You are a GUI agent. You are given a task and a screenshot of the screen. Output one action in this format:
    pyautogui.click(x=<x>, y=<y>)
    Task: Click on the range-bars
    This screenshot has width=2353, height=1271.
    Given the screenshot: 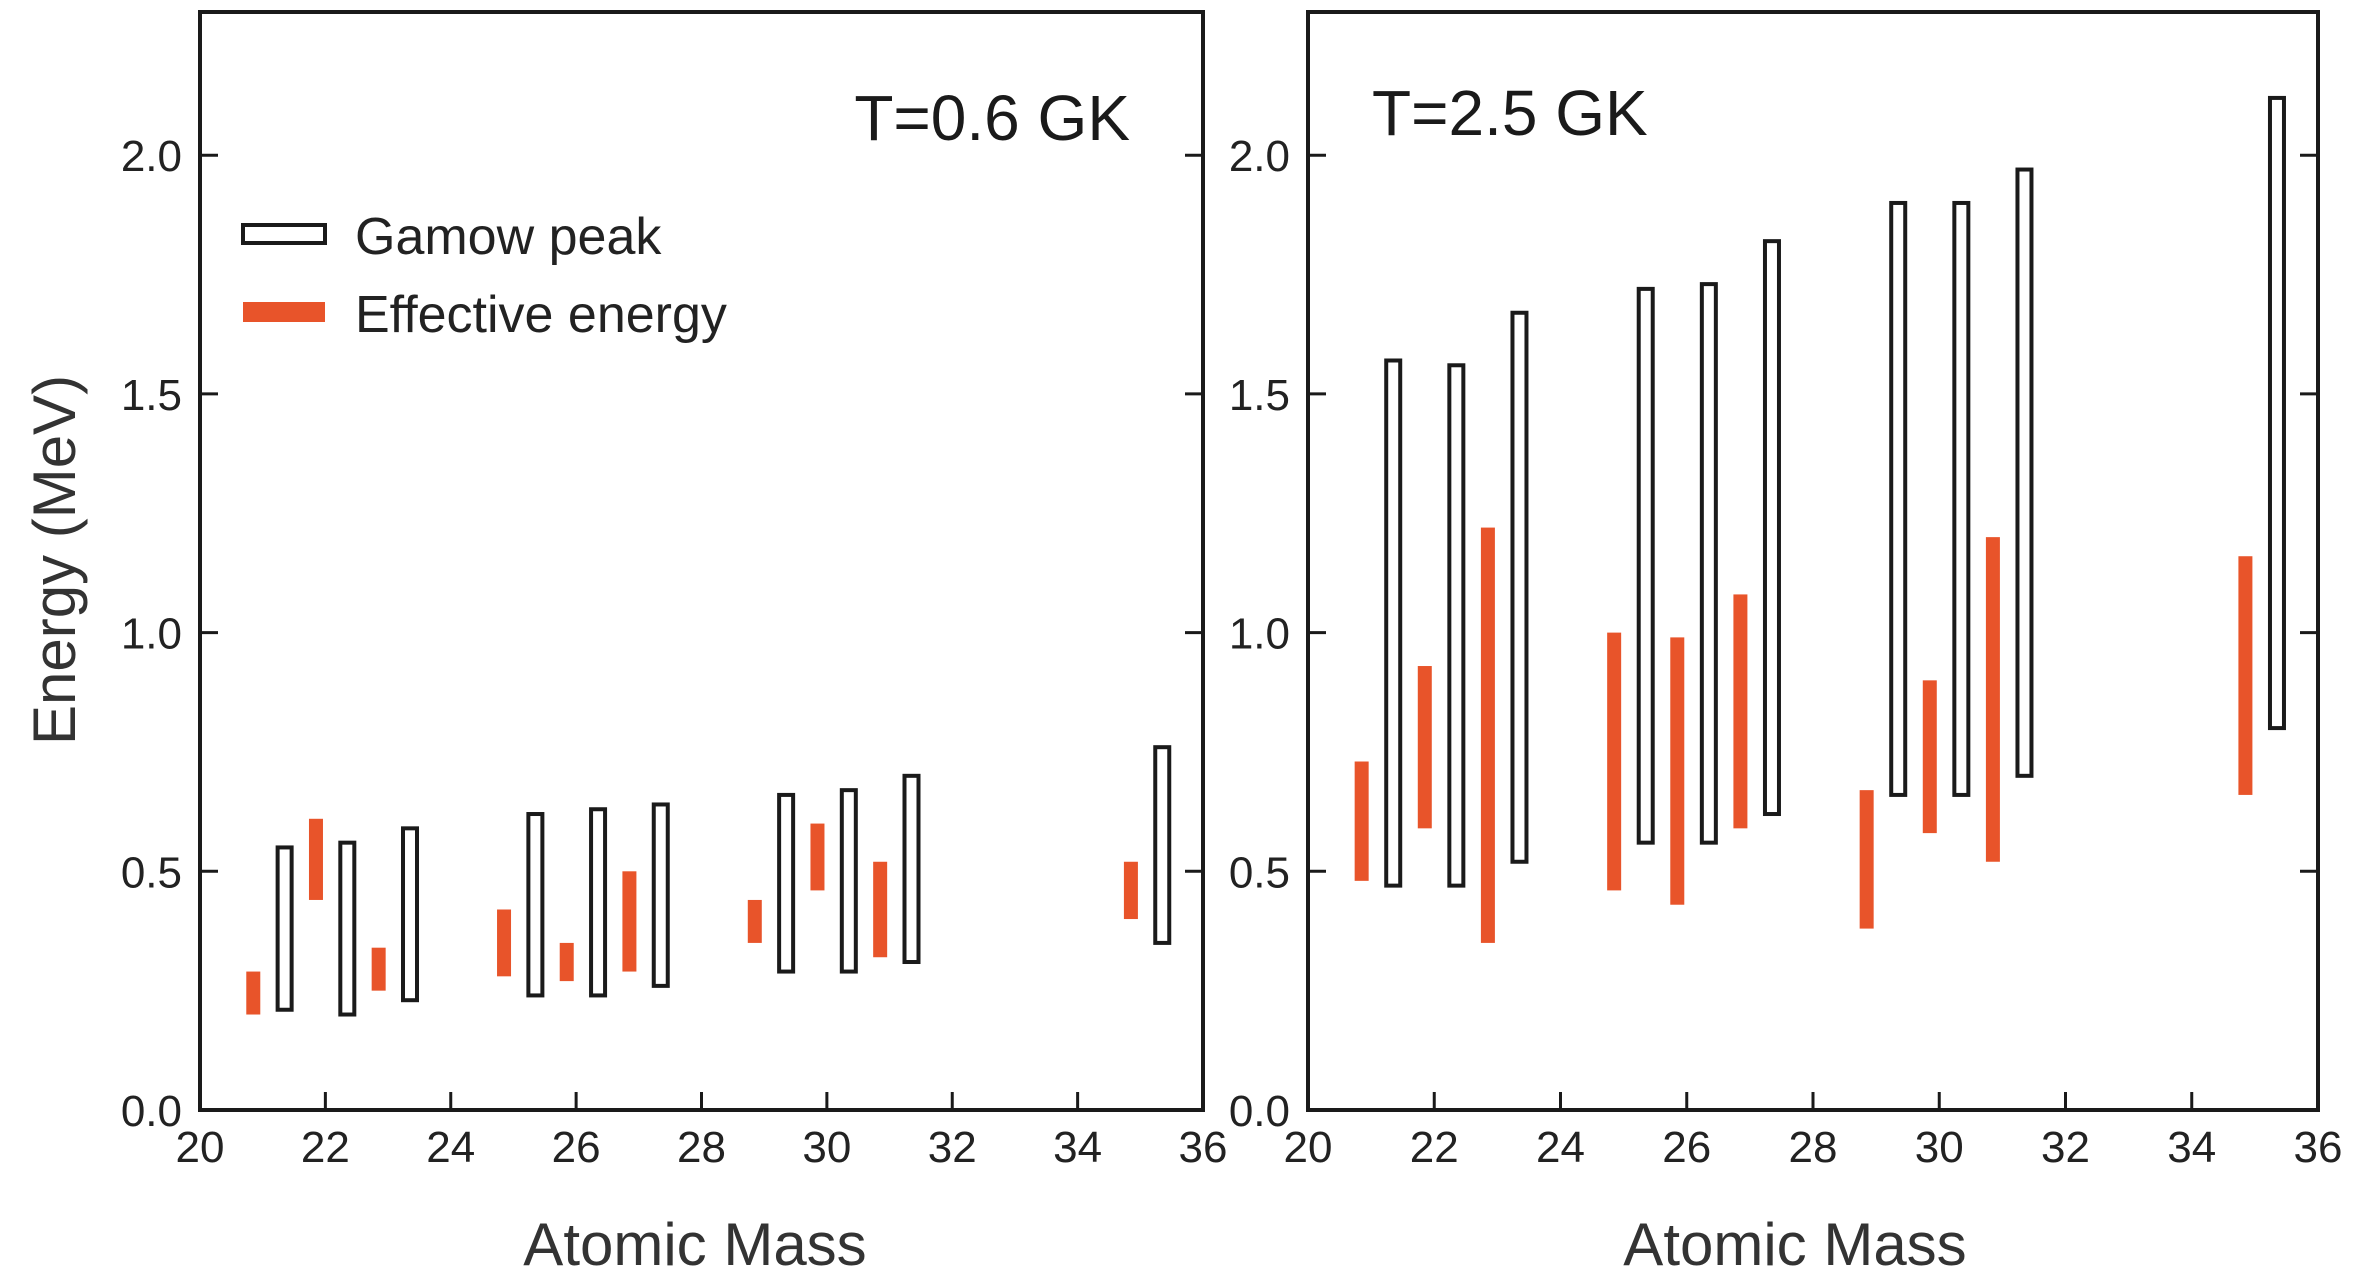 What is the action you would take?
    pyautogui.click(x=709, y=881)
    